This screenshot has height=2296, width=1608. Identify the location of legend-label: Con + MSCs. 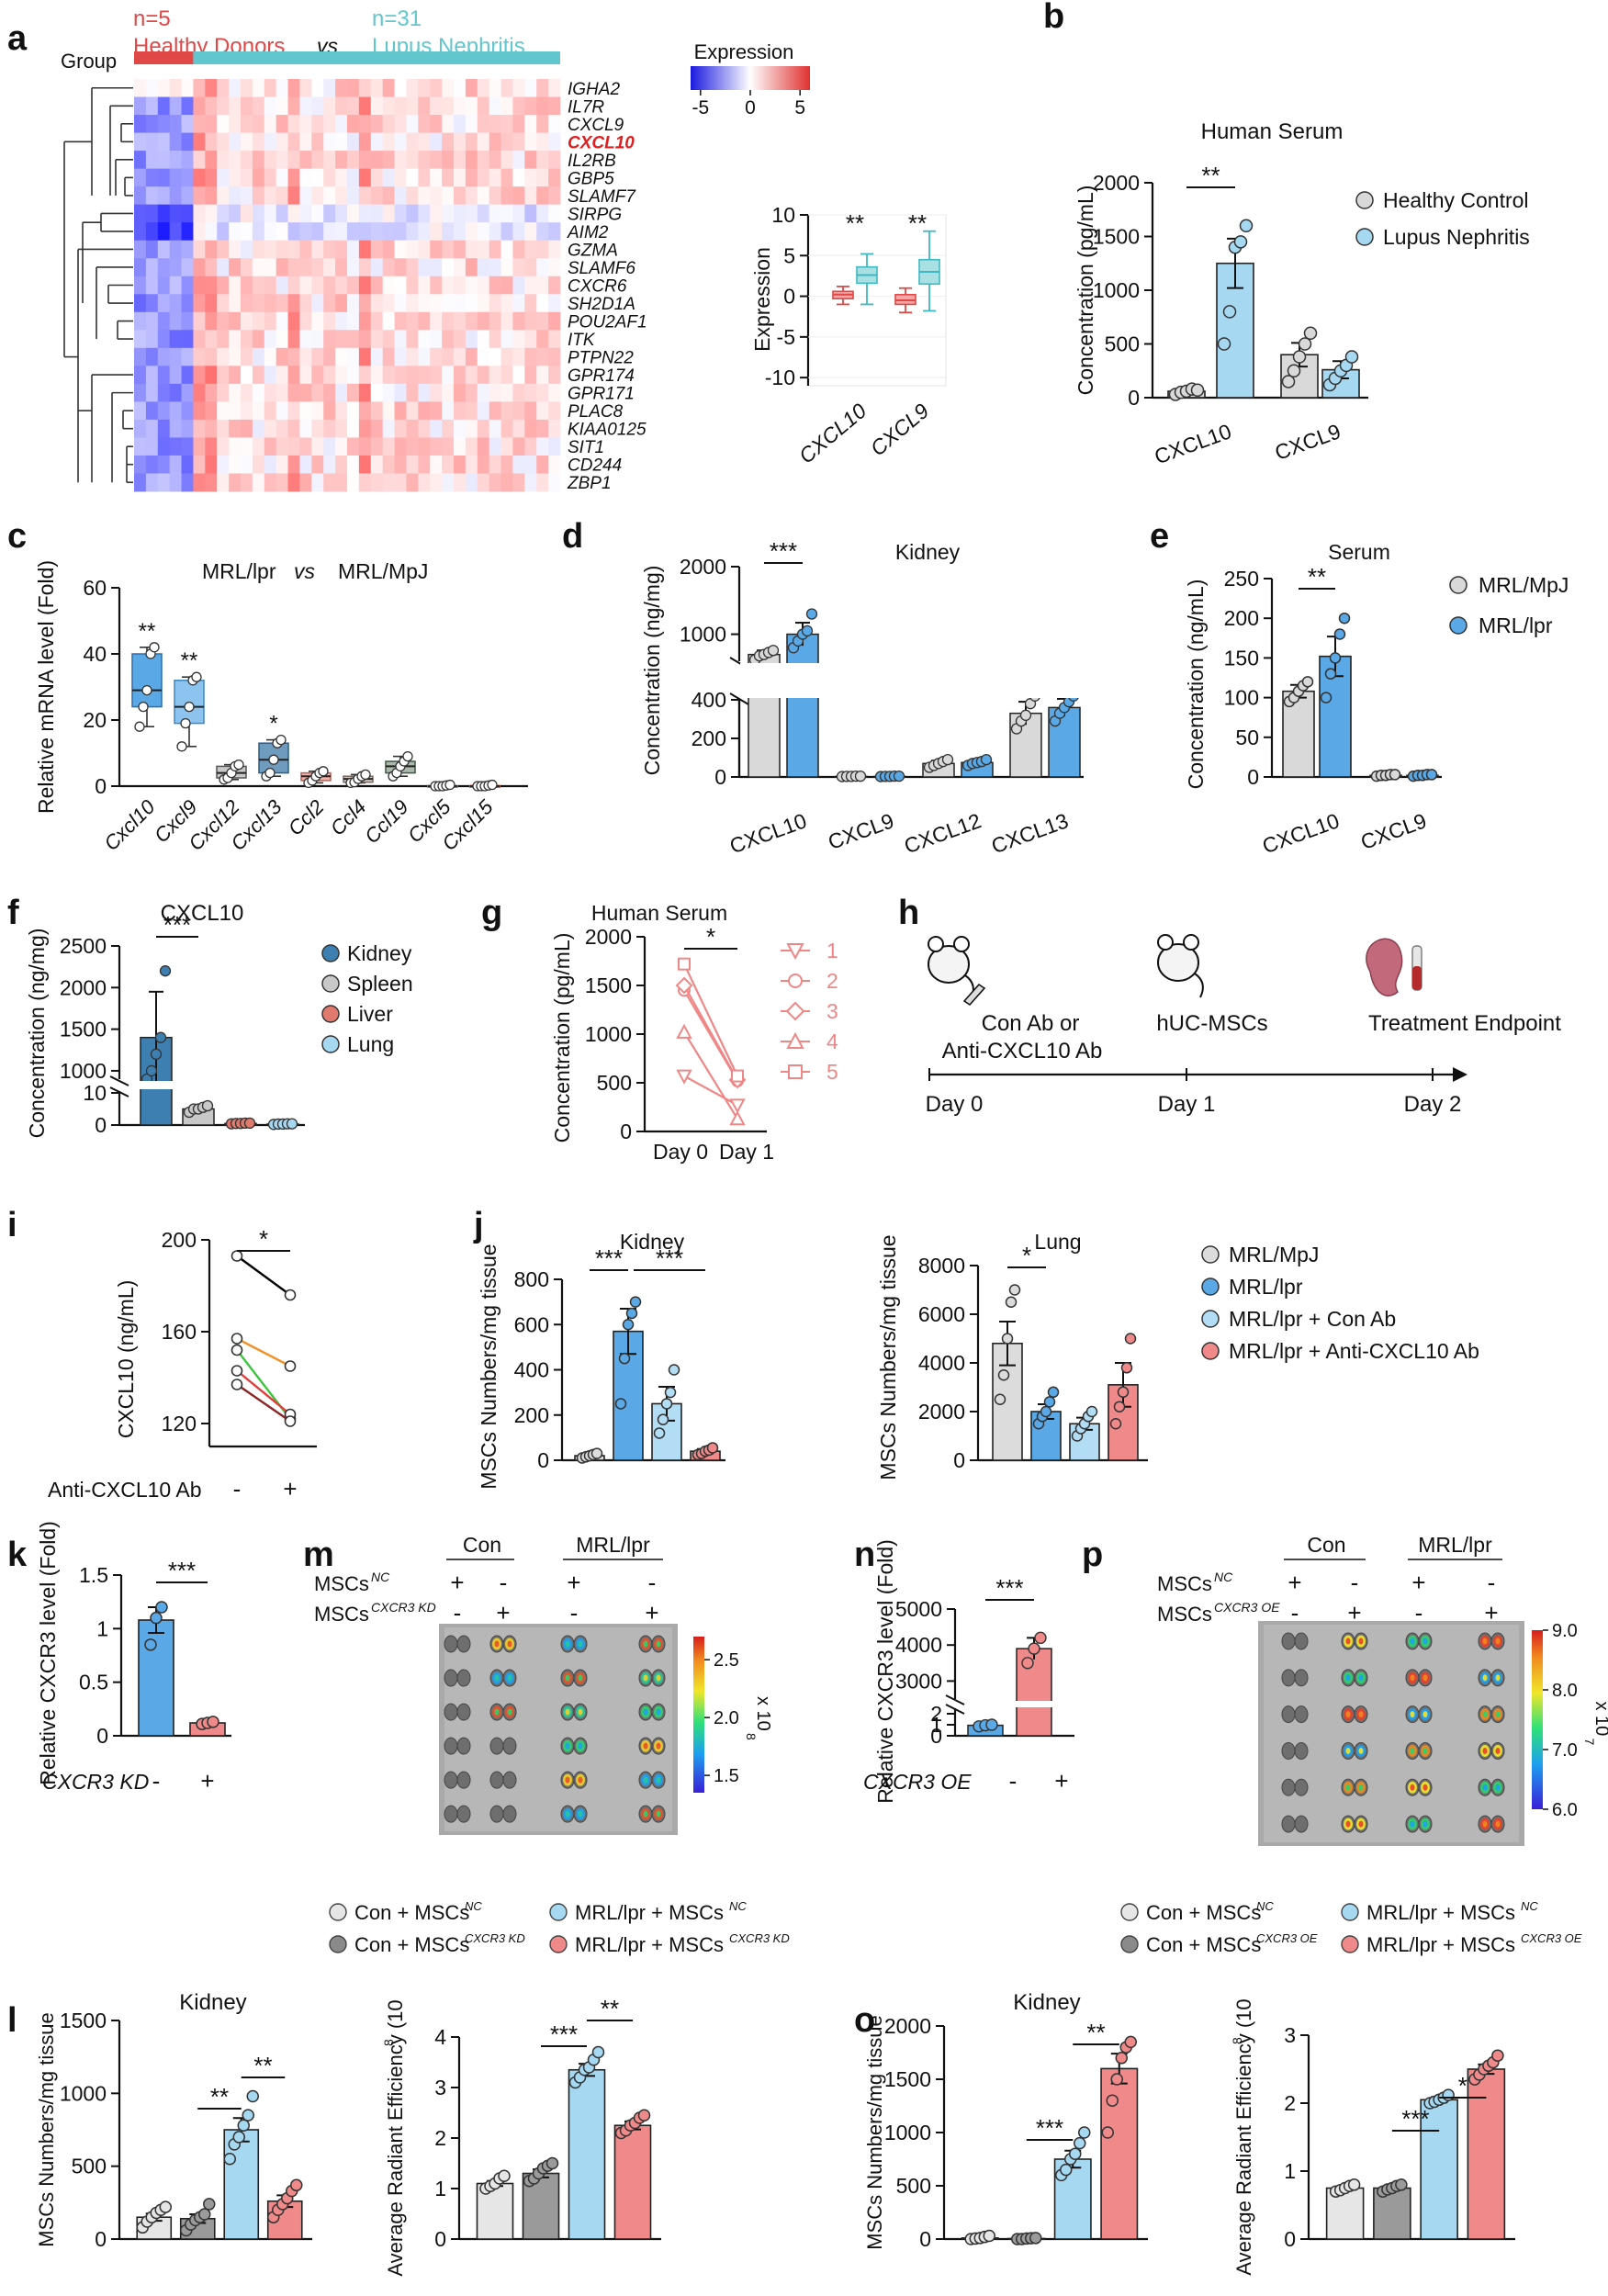
(411, 1912).